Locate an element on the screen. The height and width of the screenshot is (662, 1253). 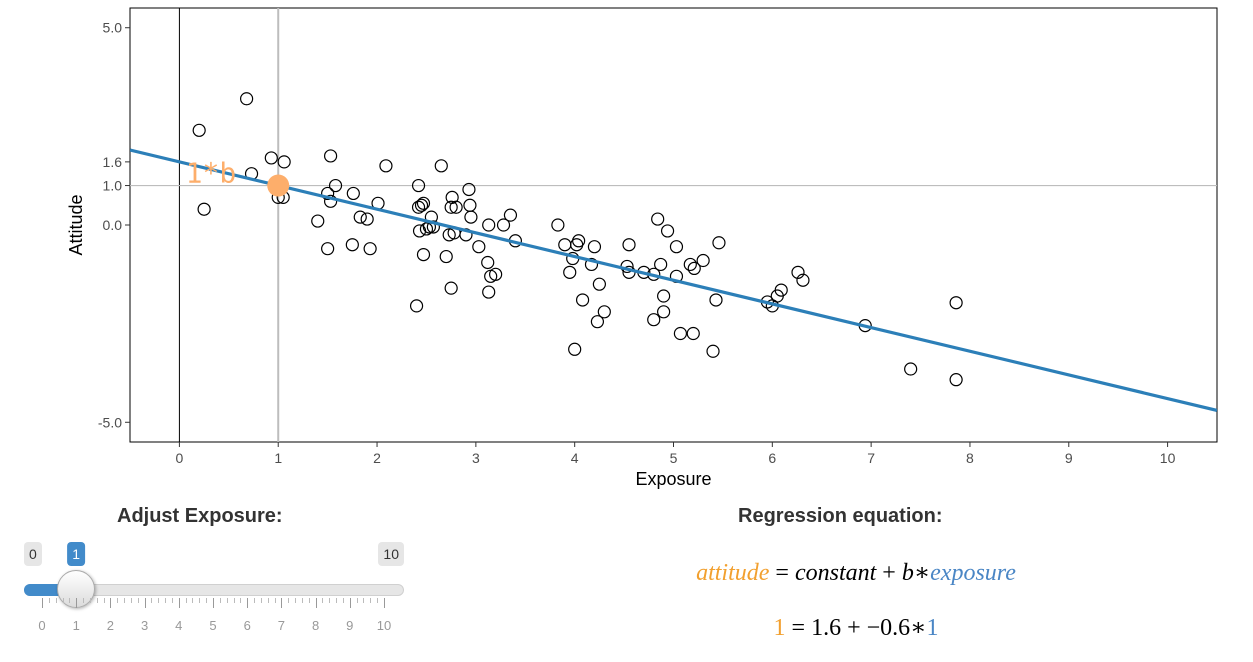
y-tick-label: 0.0 is located at coordinates (113, 225).